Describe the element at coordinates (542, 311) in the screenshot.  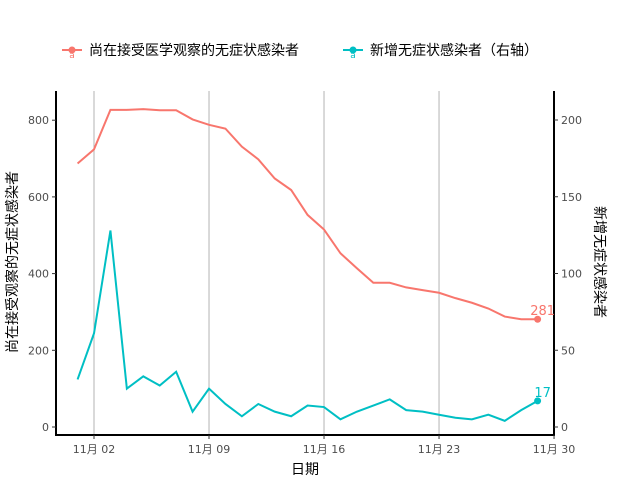
I see `end-label-0: 281` at that location.